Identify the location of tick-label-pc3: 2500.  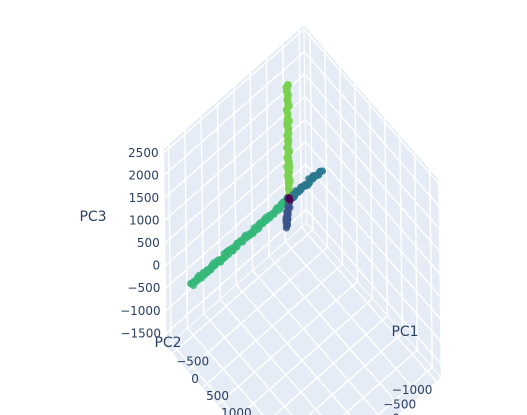
(143, 153).